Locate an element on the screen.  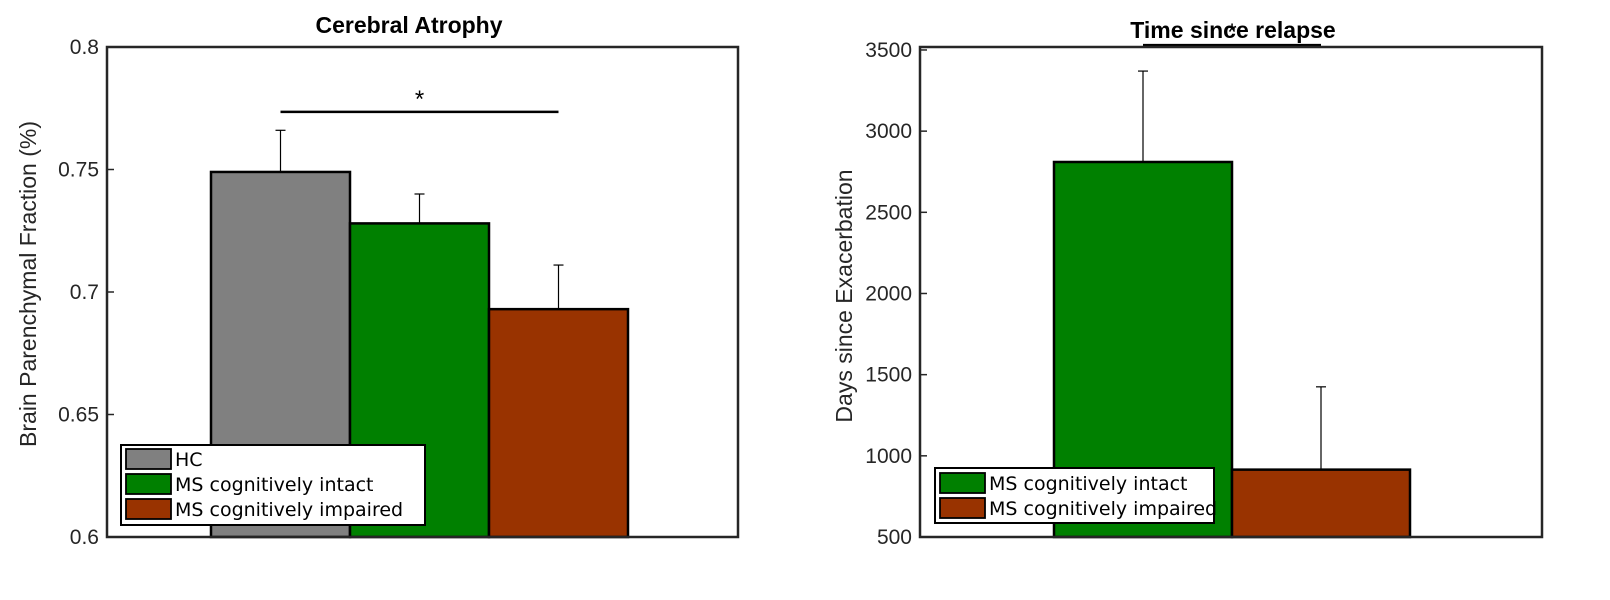
y-ticks: 500 1000 1500 2000 2500 3000 3500 is located at coordinates (896, 294).